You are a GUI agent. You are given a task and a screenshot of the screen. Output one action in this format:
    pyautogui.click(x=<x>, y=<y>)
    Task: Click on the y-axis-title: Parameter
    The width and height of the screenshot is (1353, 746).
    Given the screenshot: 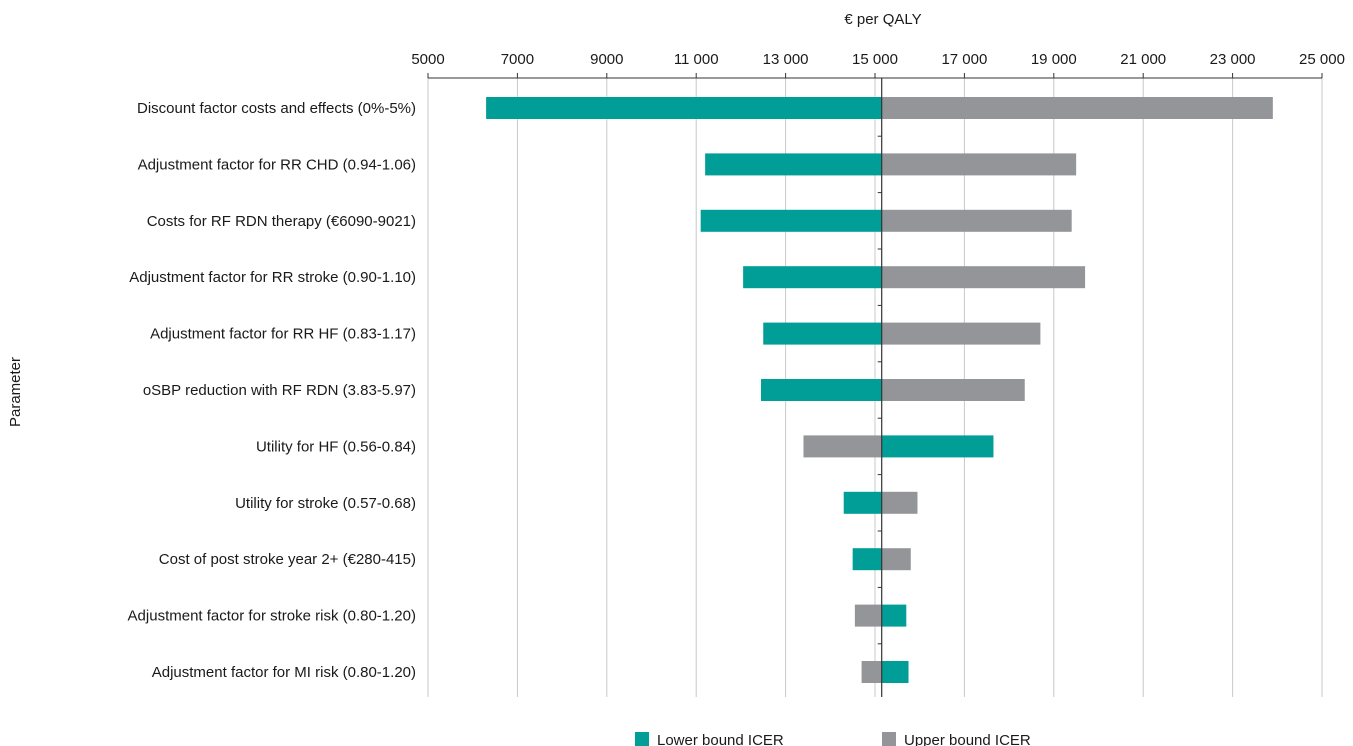 What is the action you would take?
    pyautogui.click(x=15, y=392)
    